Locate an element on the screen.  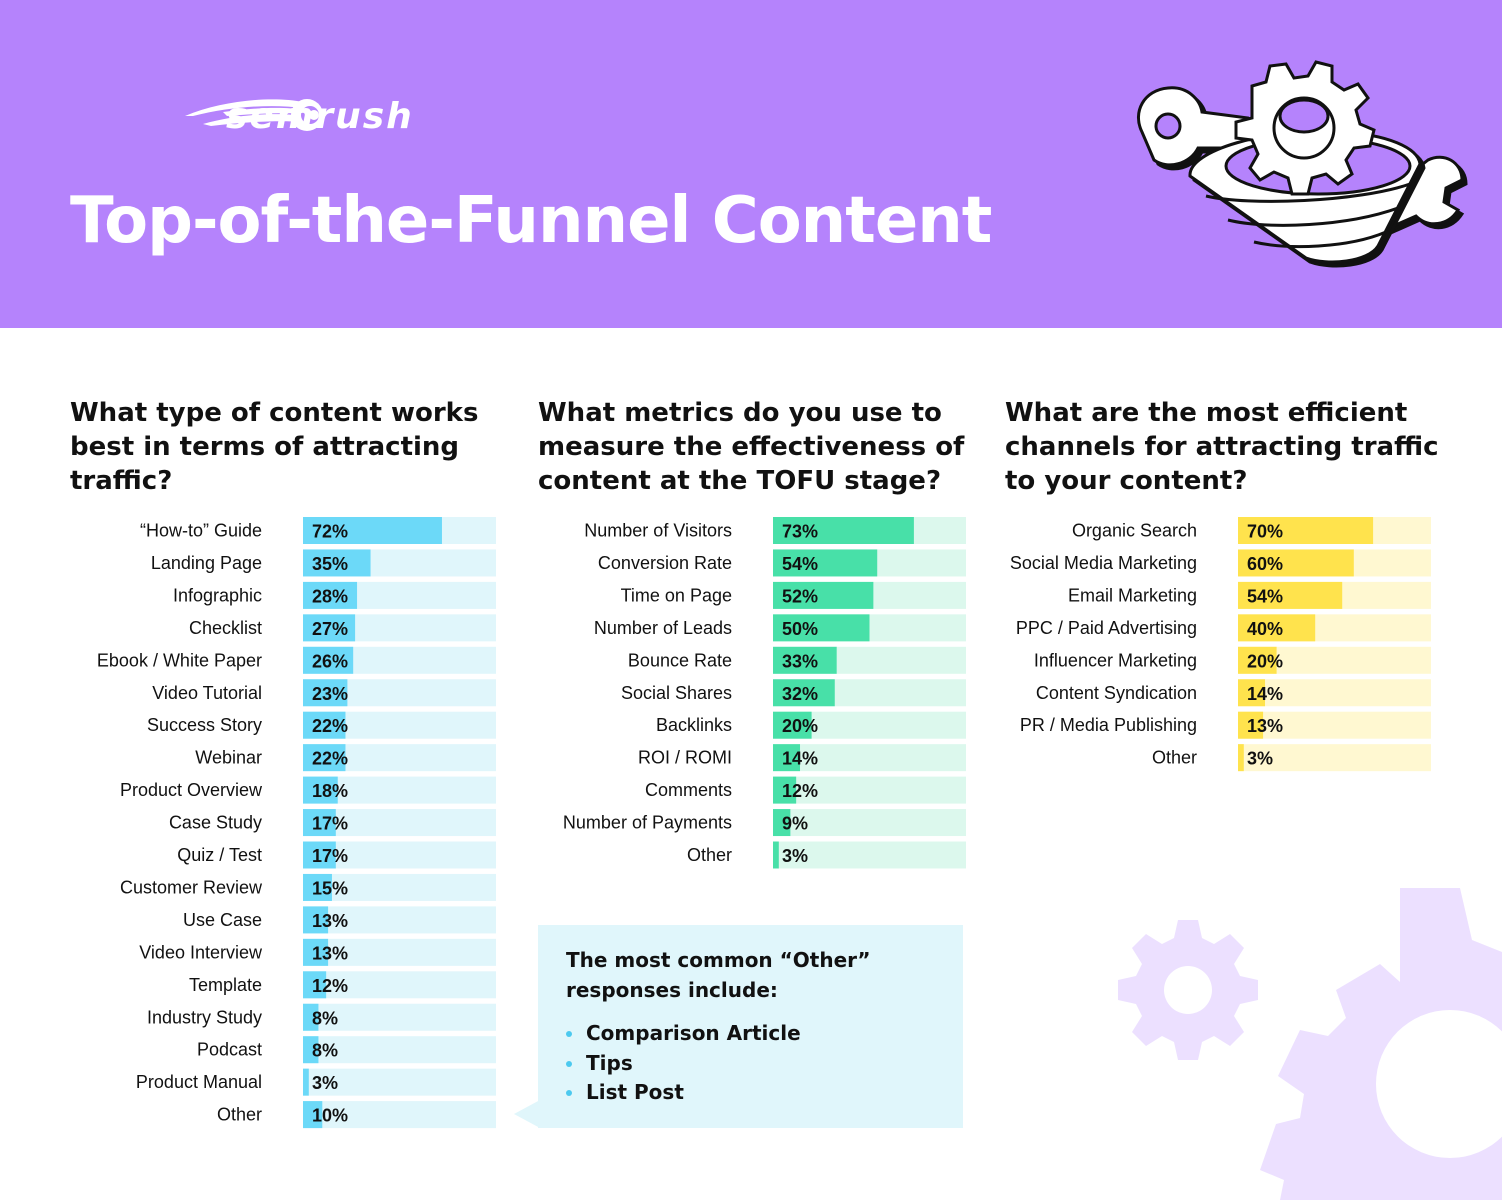
funnel-gear-wrench-icon is located at coordinates (1302, 164).